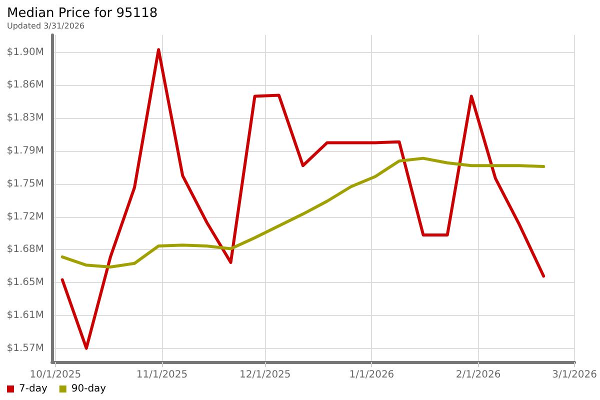  I want to click on y-tick-label: $1.90M, so click(25, 52).